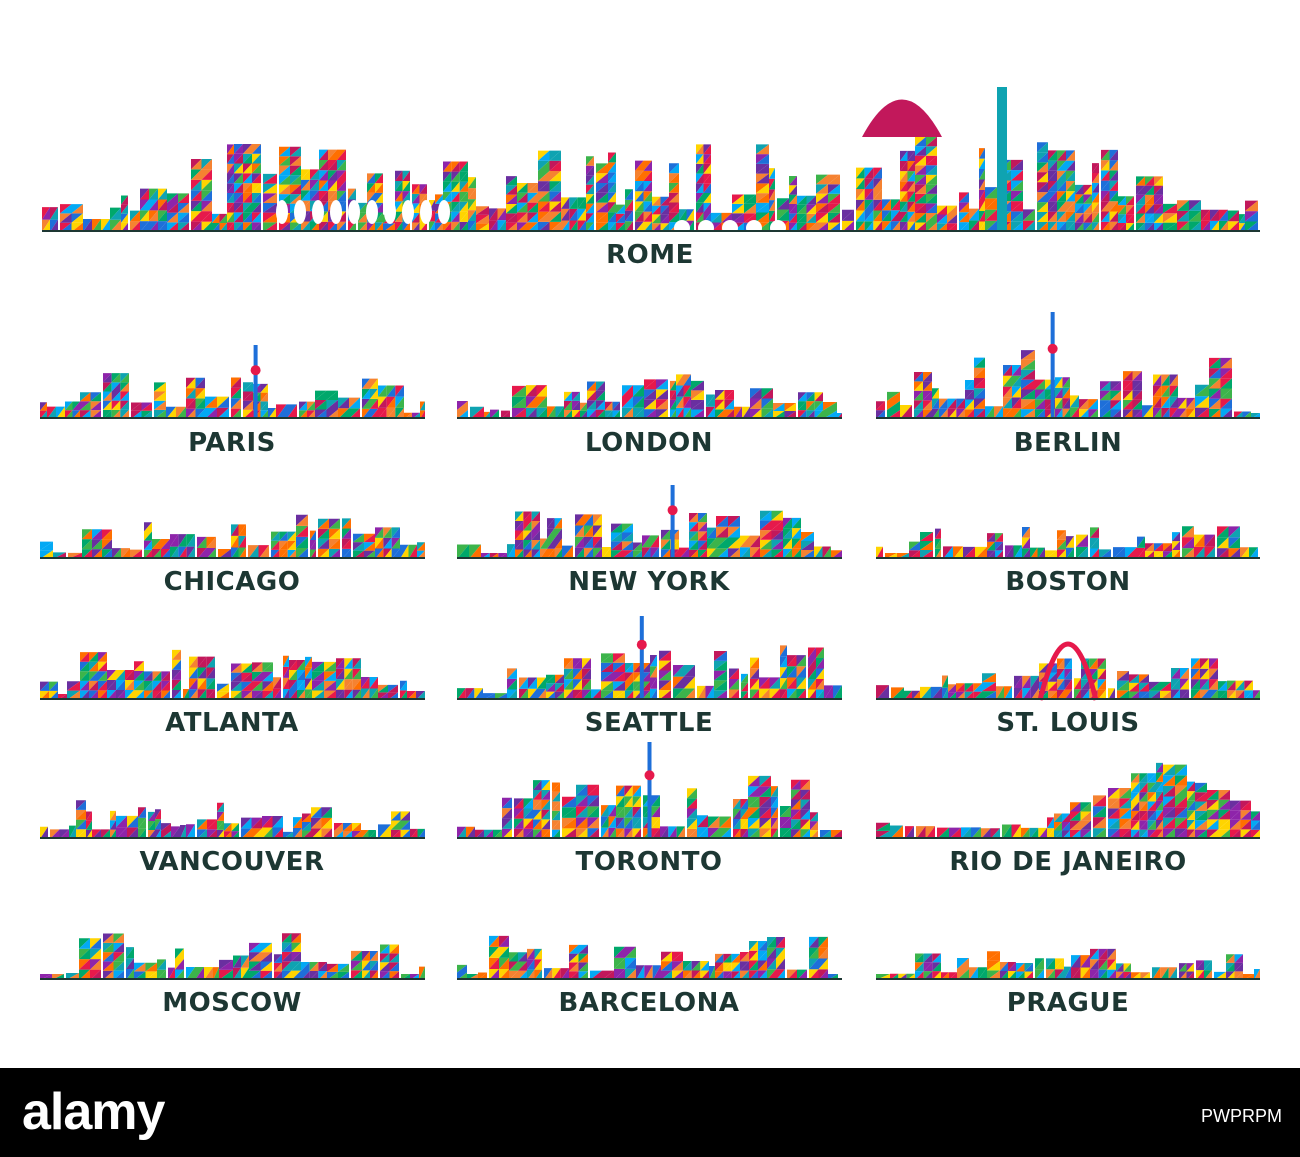 Image resolution: width=1300 pixels, height=1157 pixels. What do you see at coordinates (1068, 671) in the screenshot?
I see `skyline-st-louis` at bounding box center [1068, 671].